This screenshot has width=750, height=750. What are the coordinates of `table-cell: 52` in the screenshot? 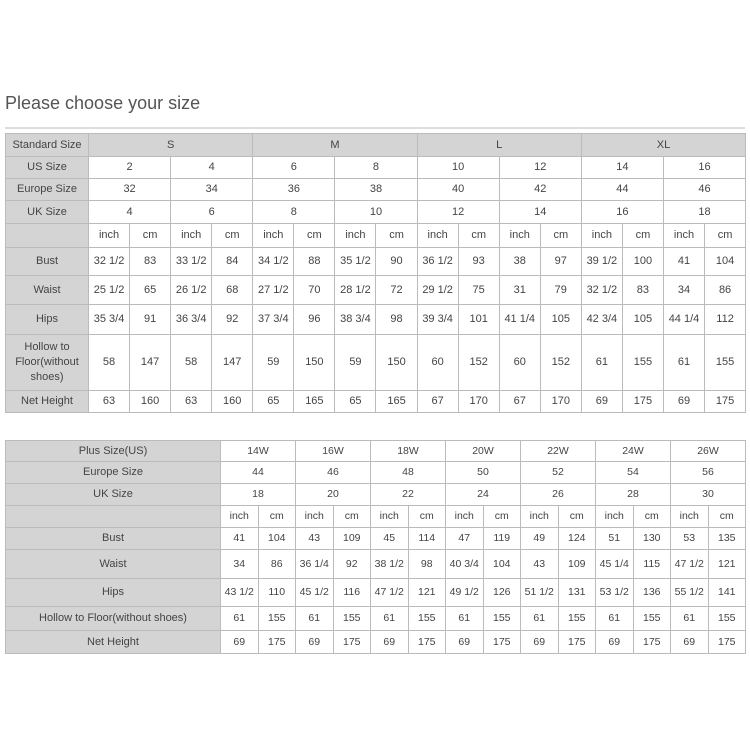 It's located at (558, 472).